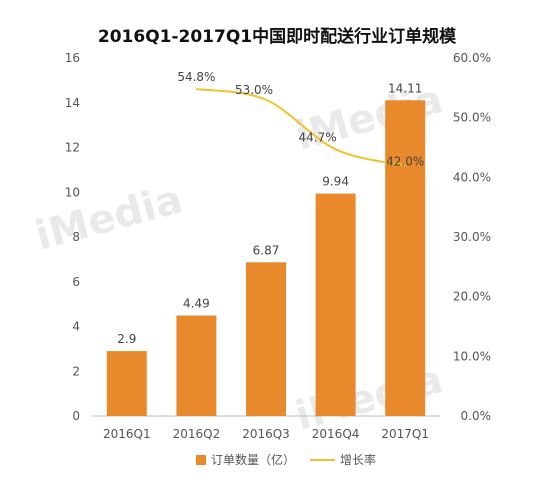 The width and height of the screenshot is (555, 490). What do you see at coordinates (335, 182) in the screenshot?
I see `bar-data-label: 9.94` at bounding box center [335, 182].